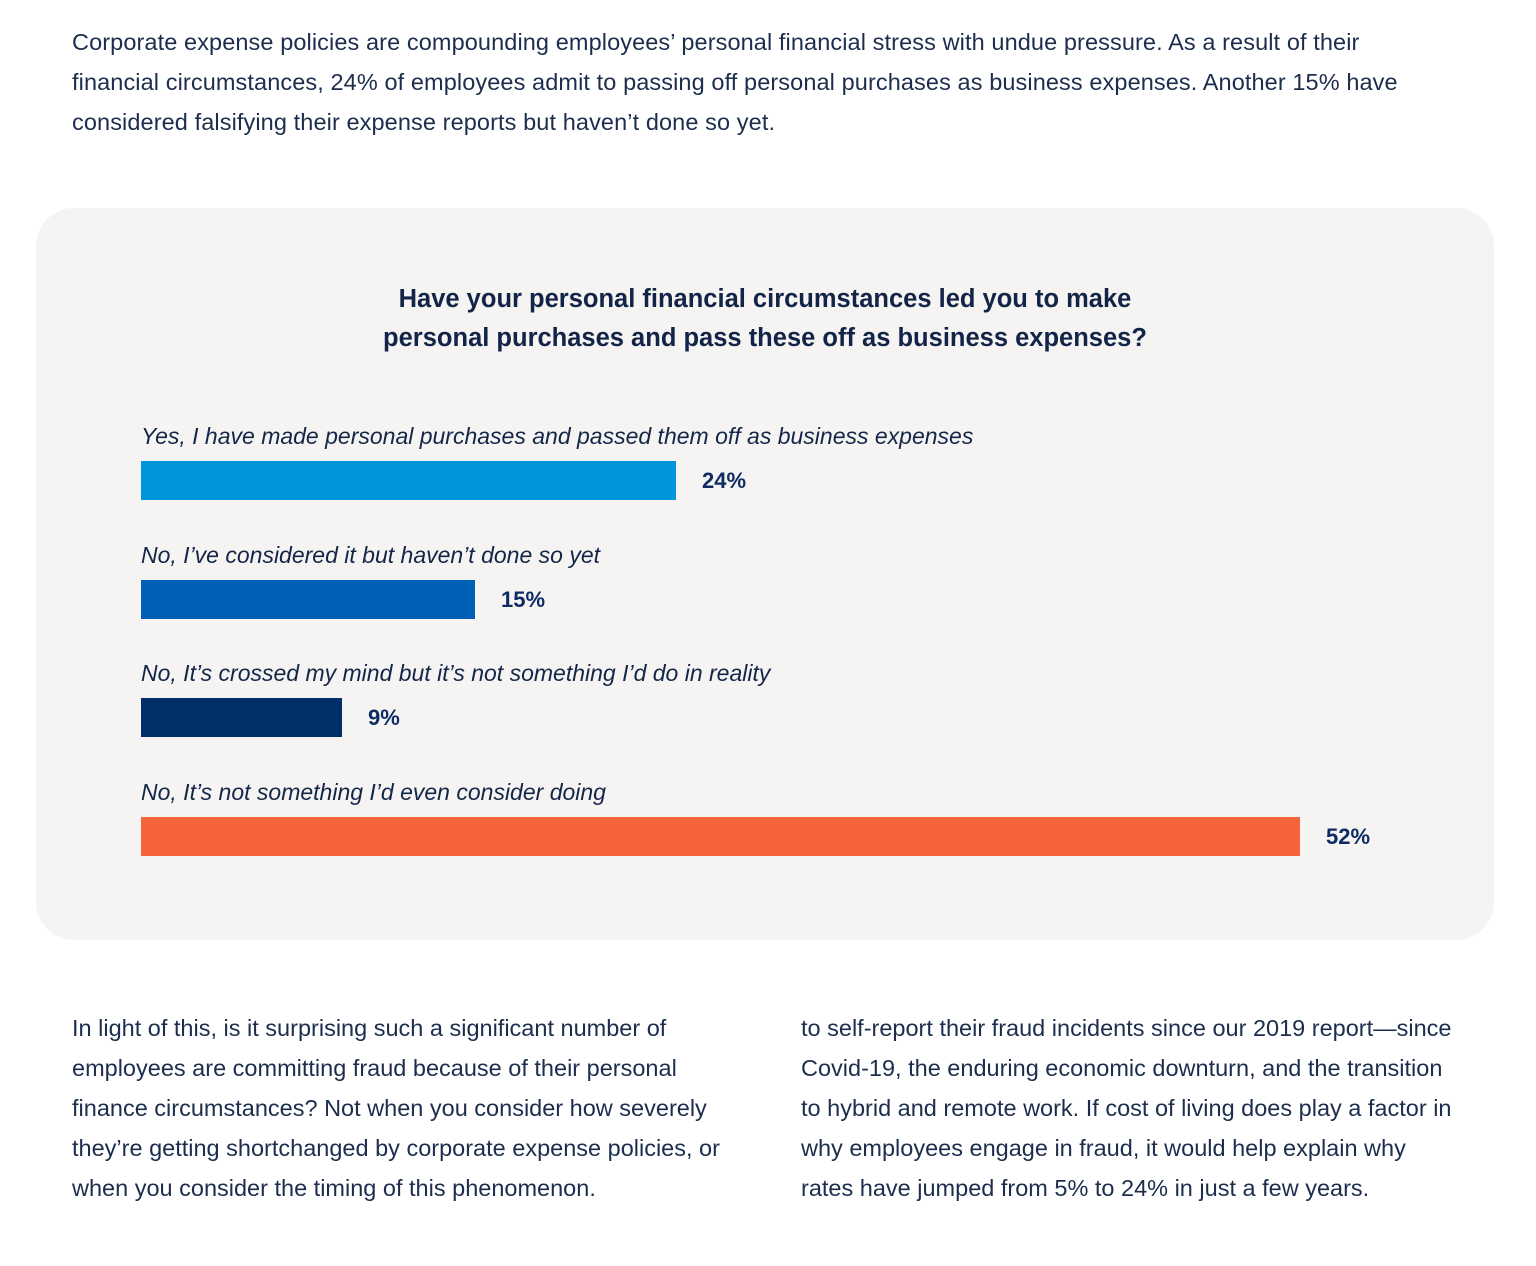  What do you see at coordinates (1348, 836) in the screenshot?
I see `value-label: 52%` at bounding box center [1348, 836].